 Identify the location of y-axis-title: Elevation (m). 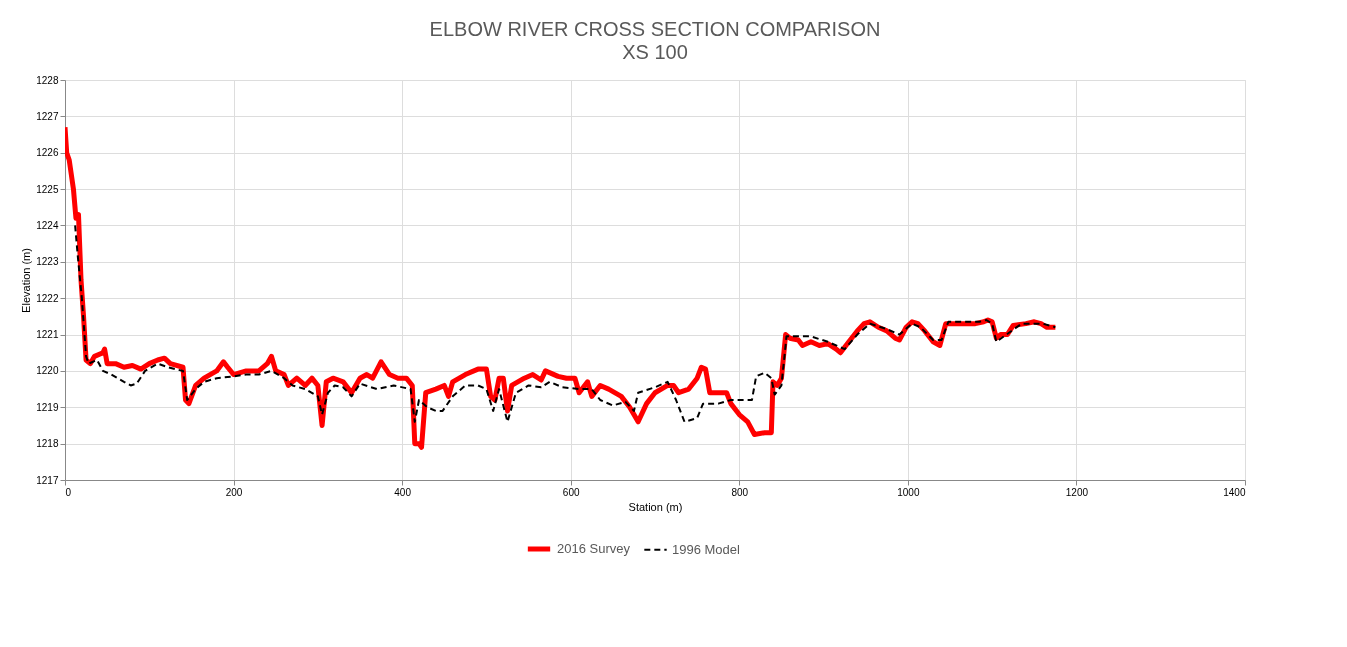
(26, 280).